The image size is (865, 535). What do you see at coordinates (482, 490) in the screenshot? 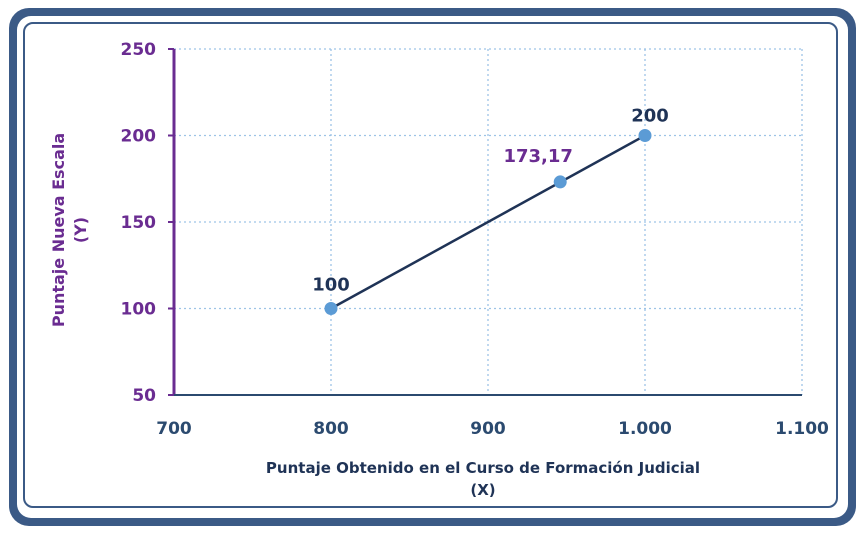
I see `x-axis-title-variable: (X)` at bounding box center [482, 490].